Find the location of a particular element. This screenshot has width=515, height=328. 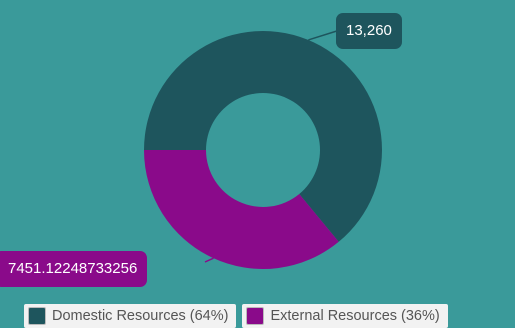

data-label-external: 7451.12248733256 is located at coordinates (74, 269).